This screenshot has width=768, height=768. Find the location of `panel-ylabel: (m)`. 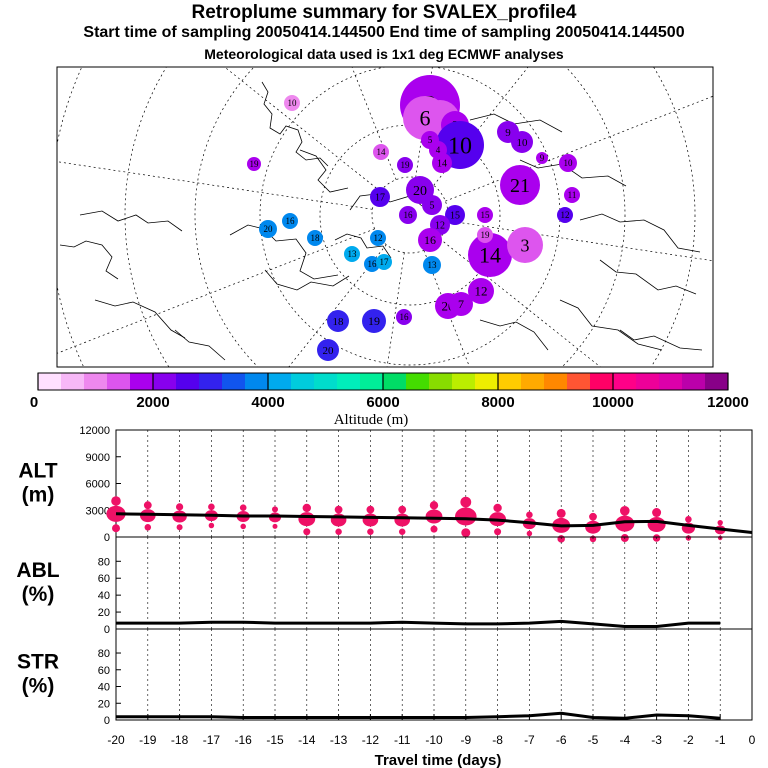

panel-ylabel: (m) is located at coordinates (38, 495).